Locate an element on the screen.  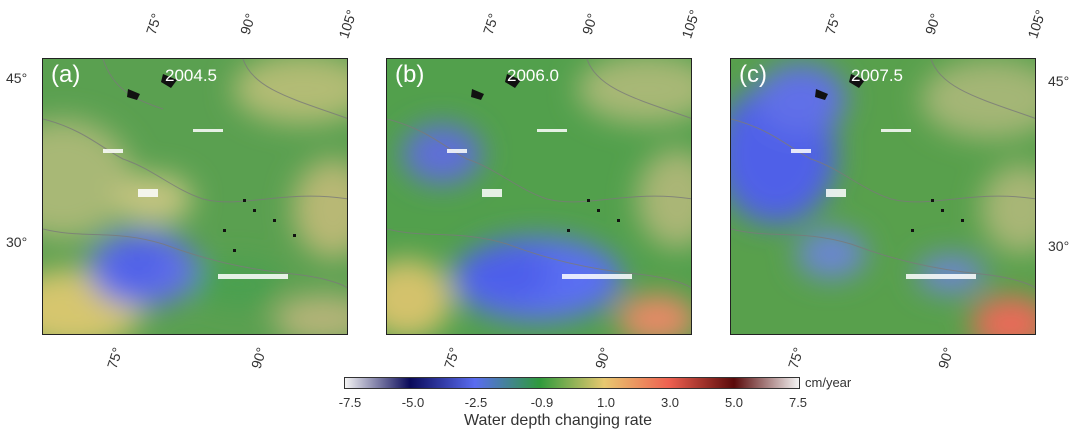
top-tick-105-a: 105° is located at coordinates (347, 24).